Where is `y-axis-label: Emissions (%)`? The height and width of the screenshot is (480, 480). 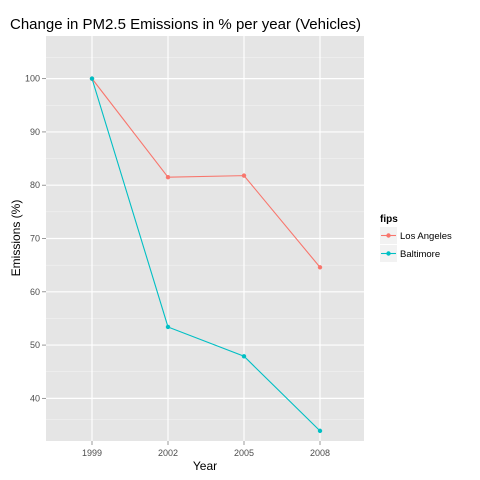 y-axis-label: Emissions (%) is located at coordinates (16, 238).